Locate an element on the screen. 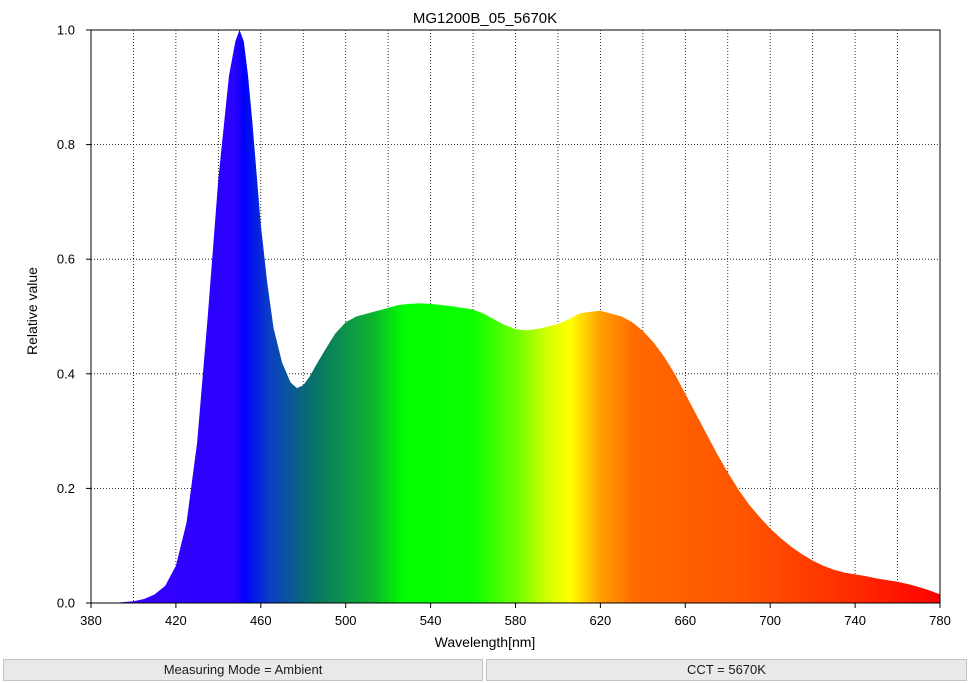 Image resolution: width=970 pixels, height=683 pixels. y-axis-label: Relative value is located at coordinates (32, 311).